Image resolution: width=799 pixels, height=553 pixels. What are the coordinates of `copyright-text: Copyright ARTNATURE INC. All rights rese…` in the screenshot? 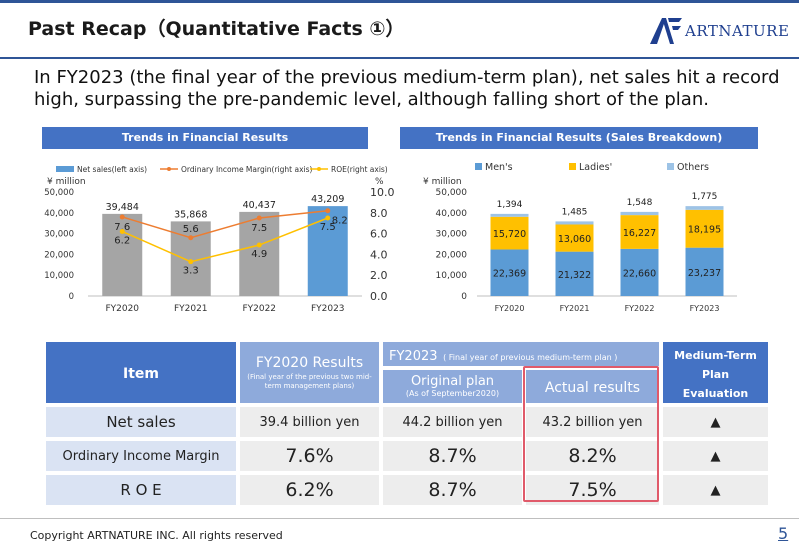 It's located at (156, 535).